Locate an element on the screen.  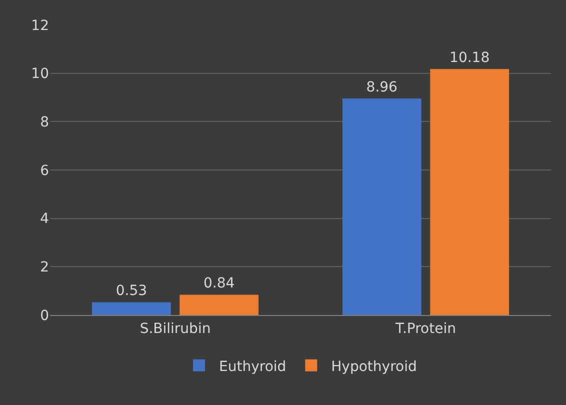
data-label: 10.18 is located at coordinates (470, 58).